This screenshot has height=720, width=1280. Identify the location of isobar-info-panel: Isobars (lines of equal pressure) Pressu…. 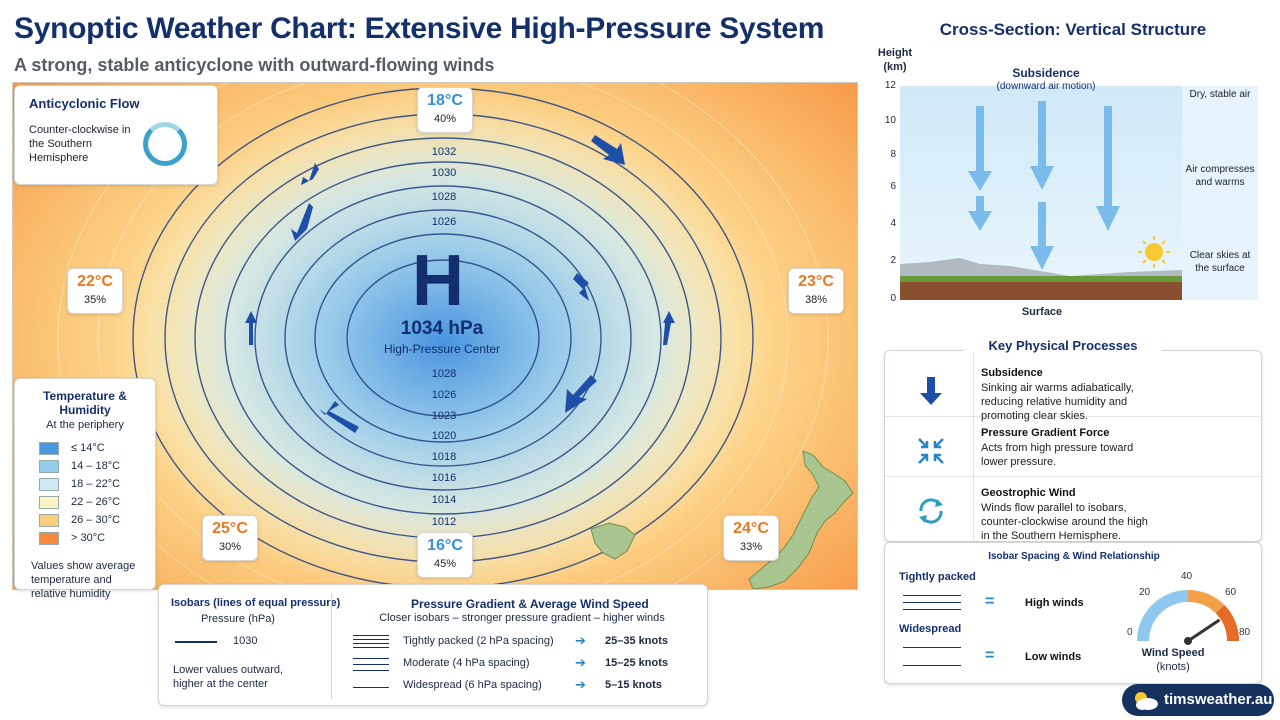
(433, 645).